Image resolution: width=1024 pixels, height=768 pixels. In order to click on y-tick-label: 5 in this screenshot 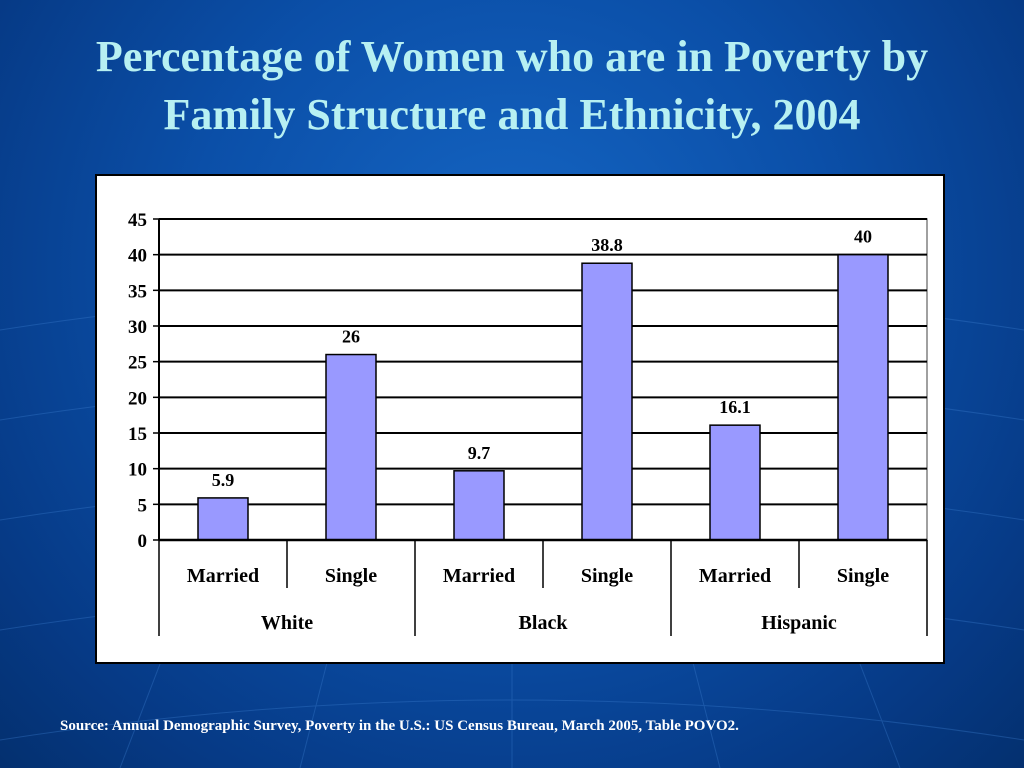, I will do `click(143, 505)`.